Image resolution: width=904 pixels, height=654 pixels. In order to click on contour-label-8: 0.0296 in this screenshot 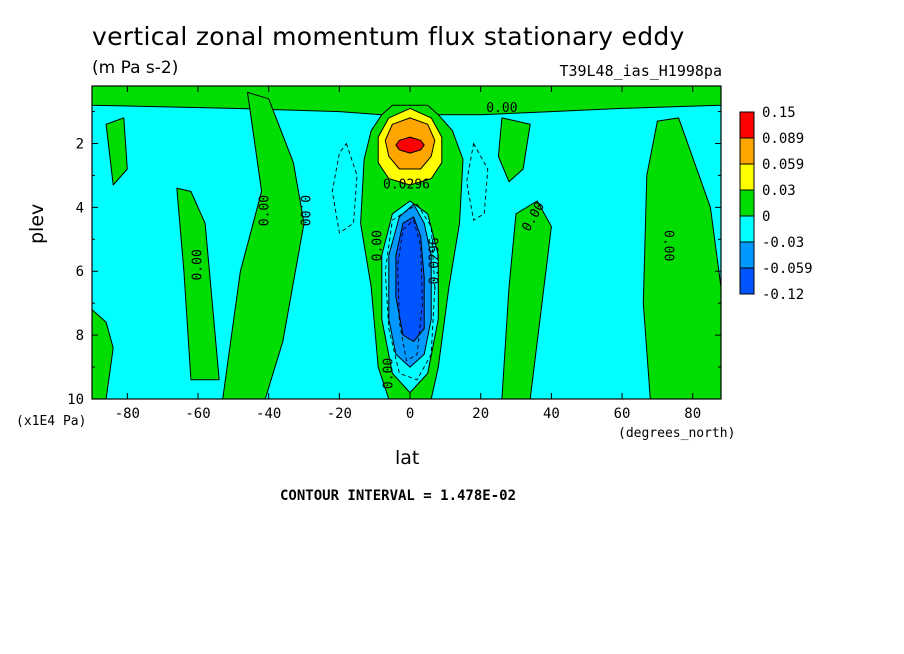, I will do `click(406, 185)`.